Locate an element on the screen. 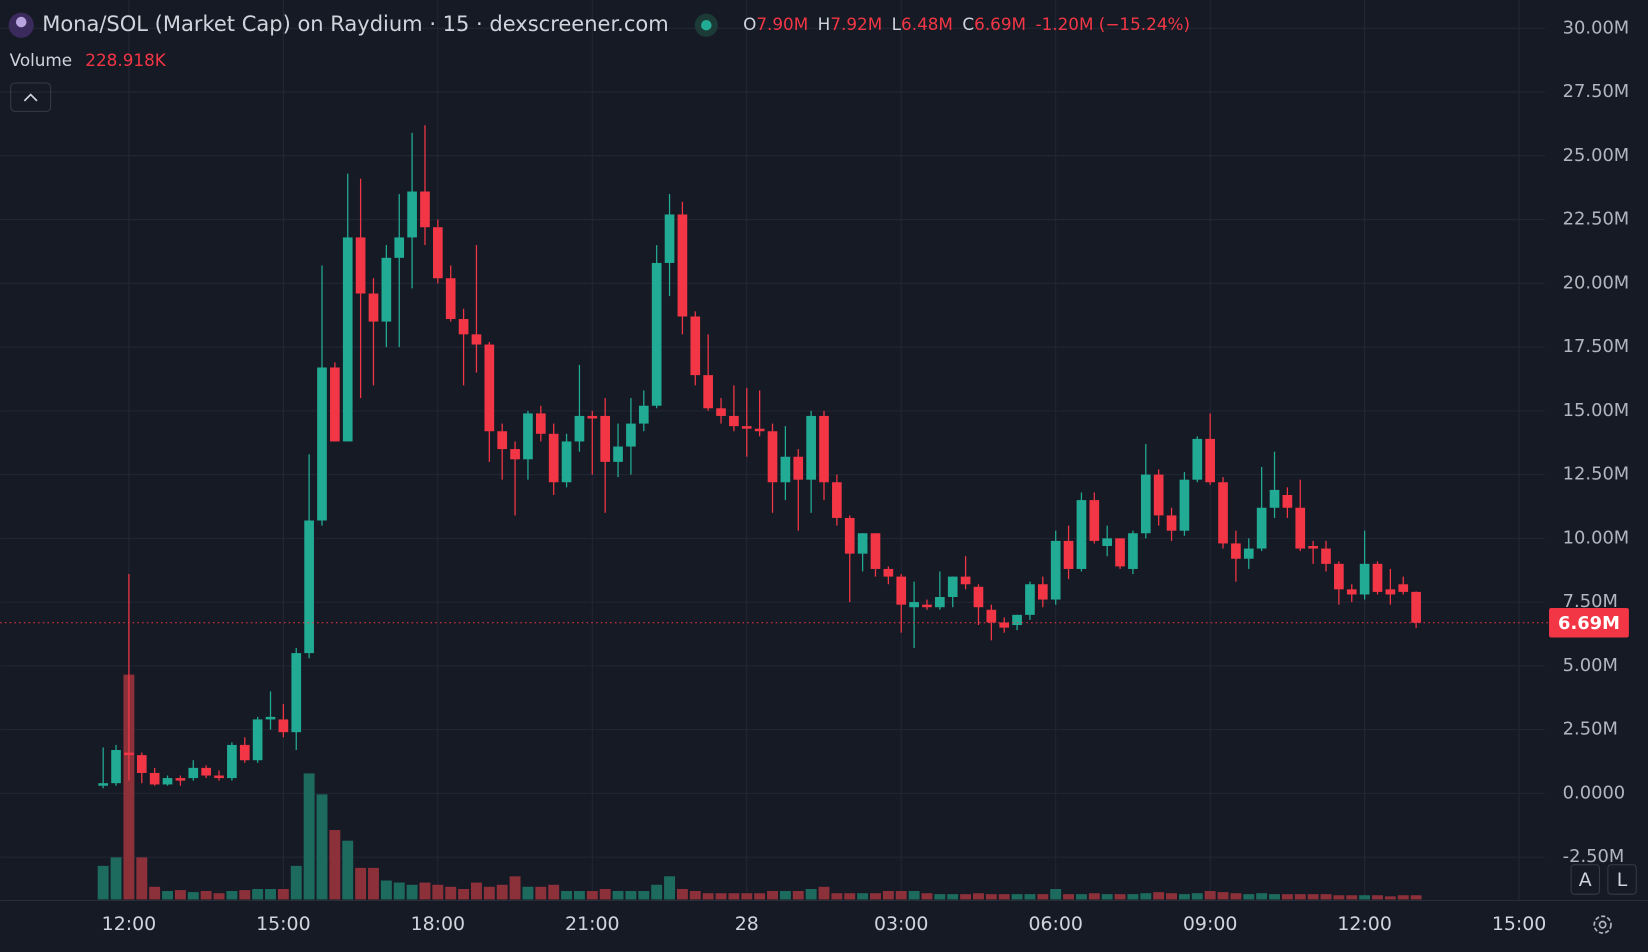  token-avatar-face is located at coordinates (21, 22).